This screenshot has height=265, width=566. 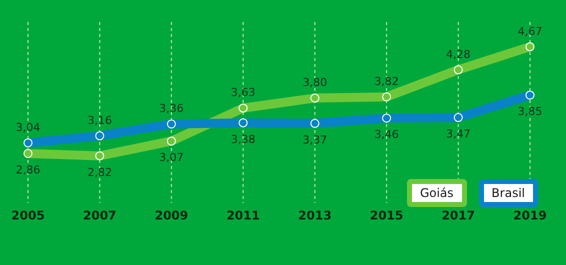 I want to click on x-tick-label: 2013, so click(x=315, y=215).